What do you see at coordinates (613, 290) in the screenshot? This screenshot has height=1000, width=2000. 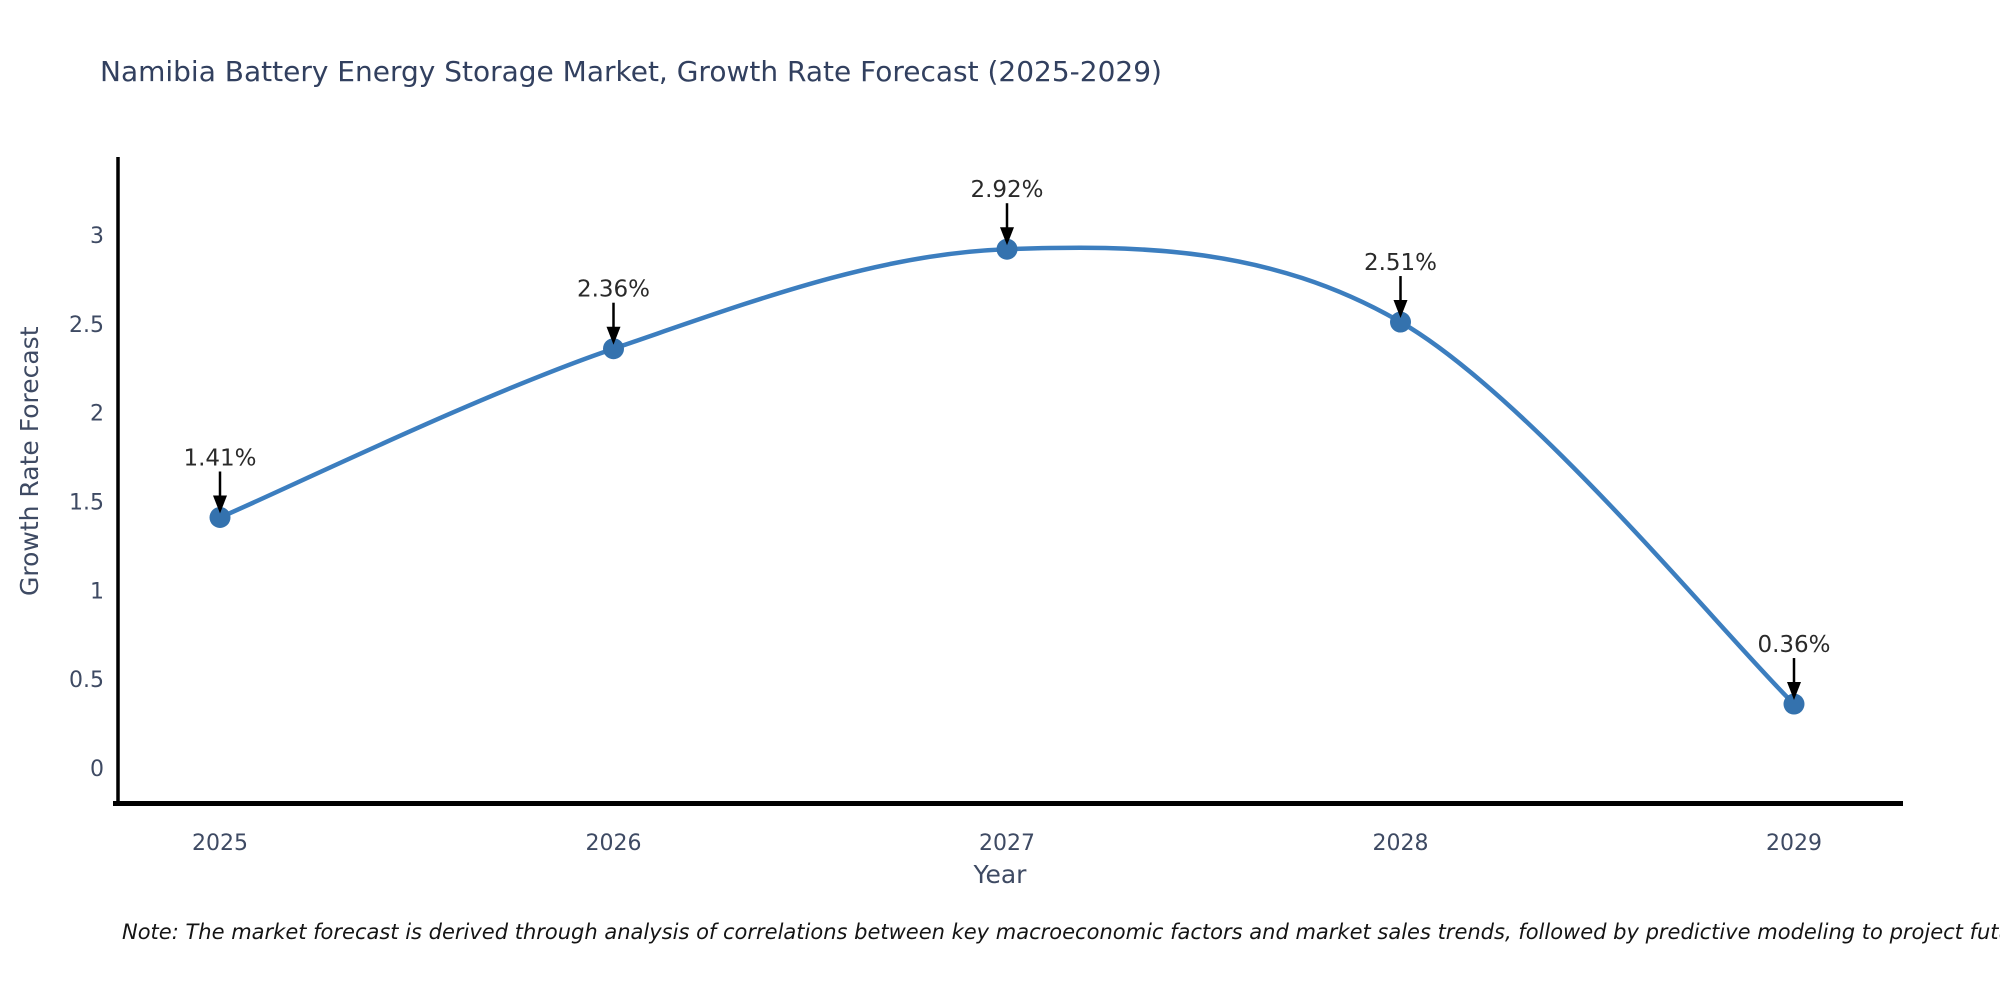 I see `annotation-label: 2.36%` at bounding box center [613, 290].